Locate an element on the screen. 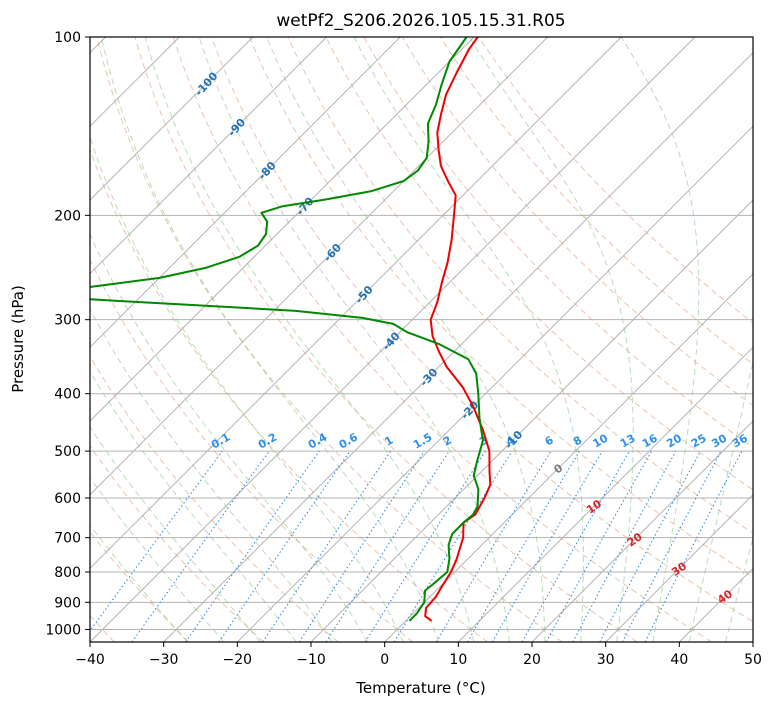  chart-title: wetPf2_S206.2026.105.15.31.R05 is located at coordinates (420, 21).